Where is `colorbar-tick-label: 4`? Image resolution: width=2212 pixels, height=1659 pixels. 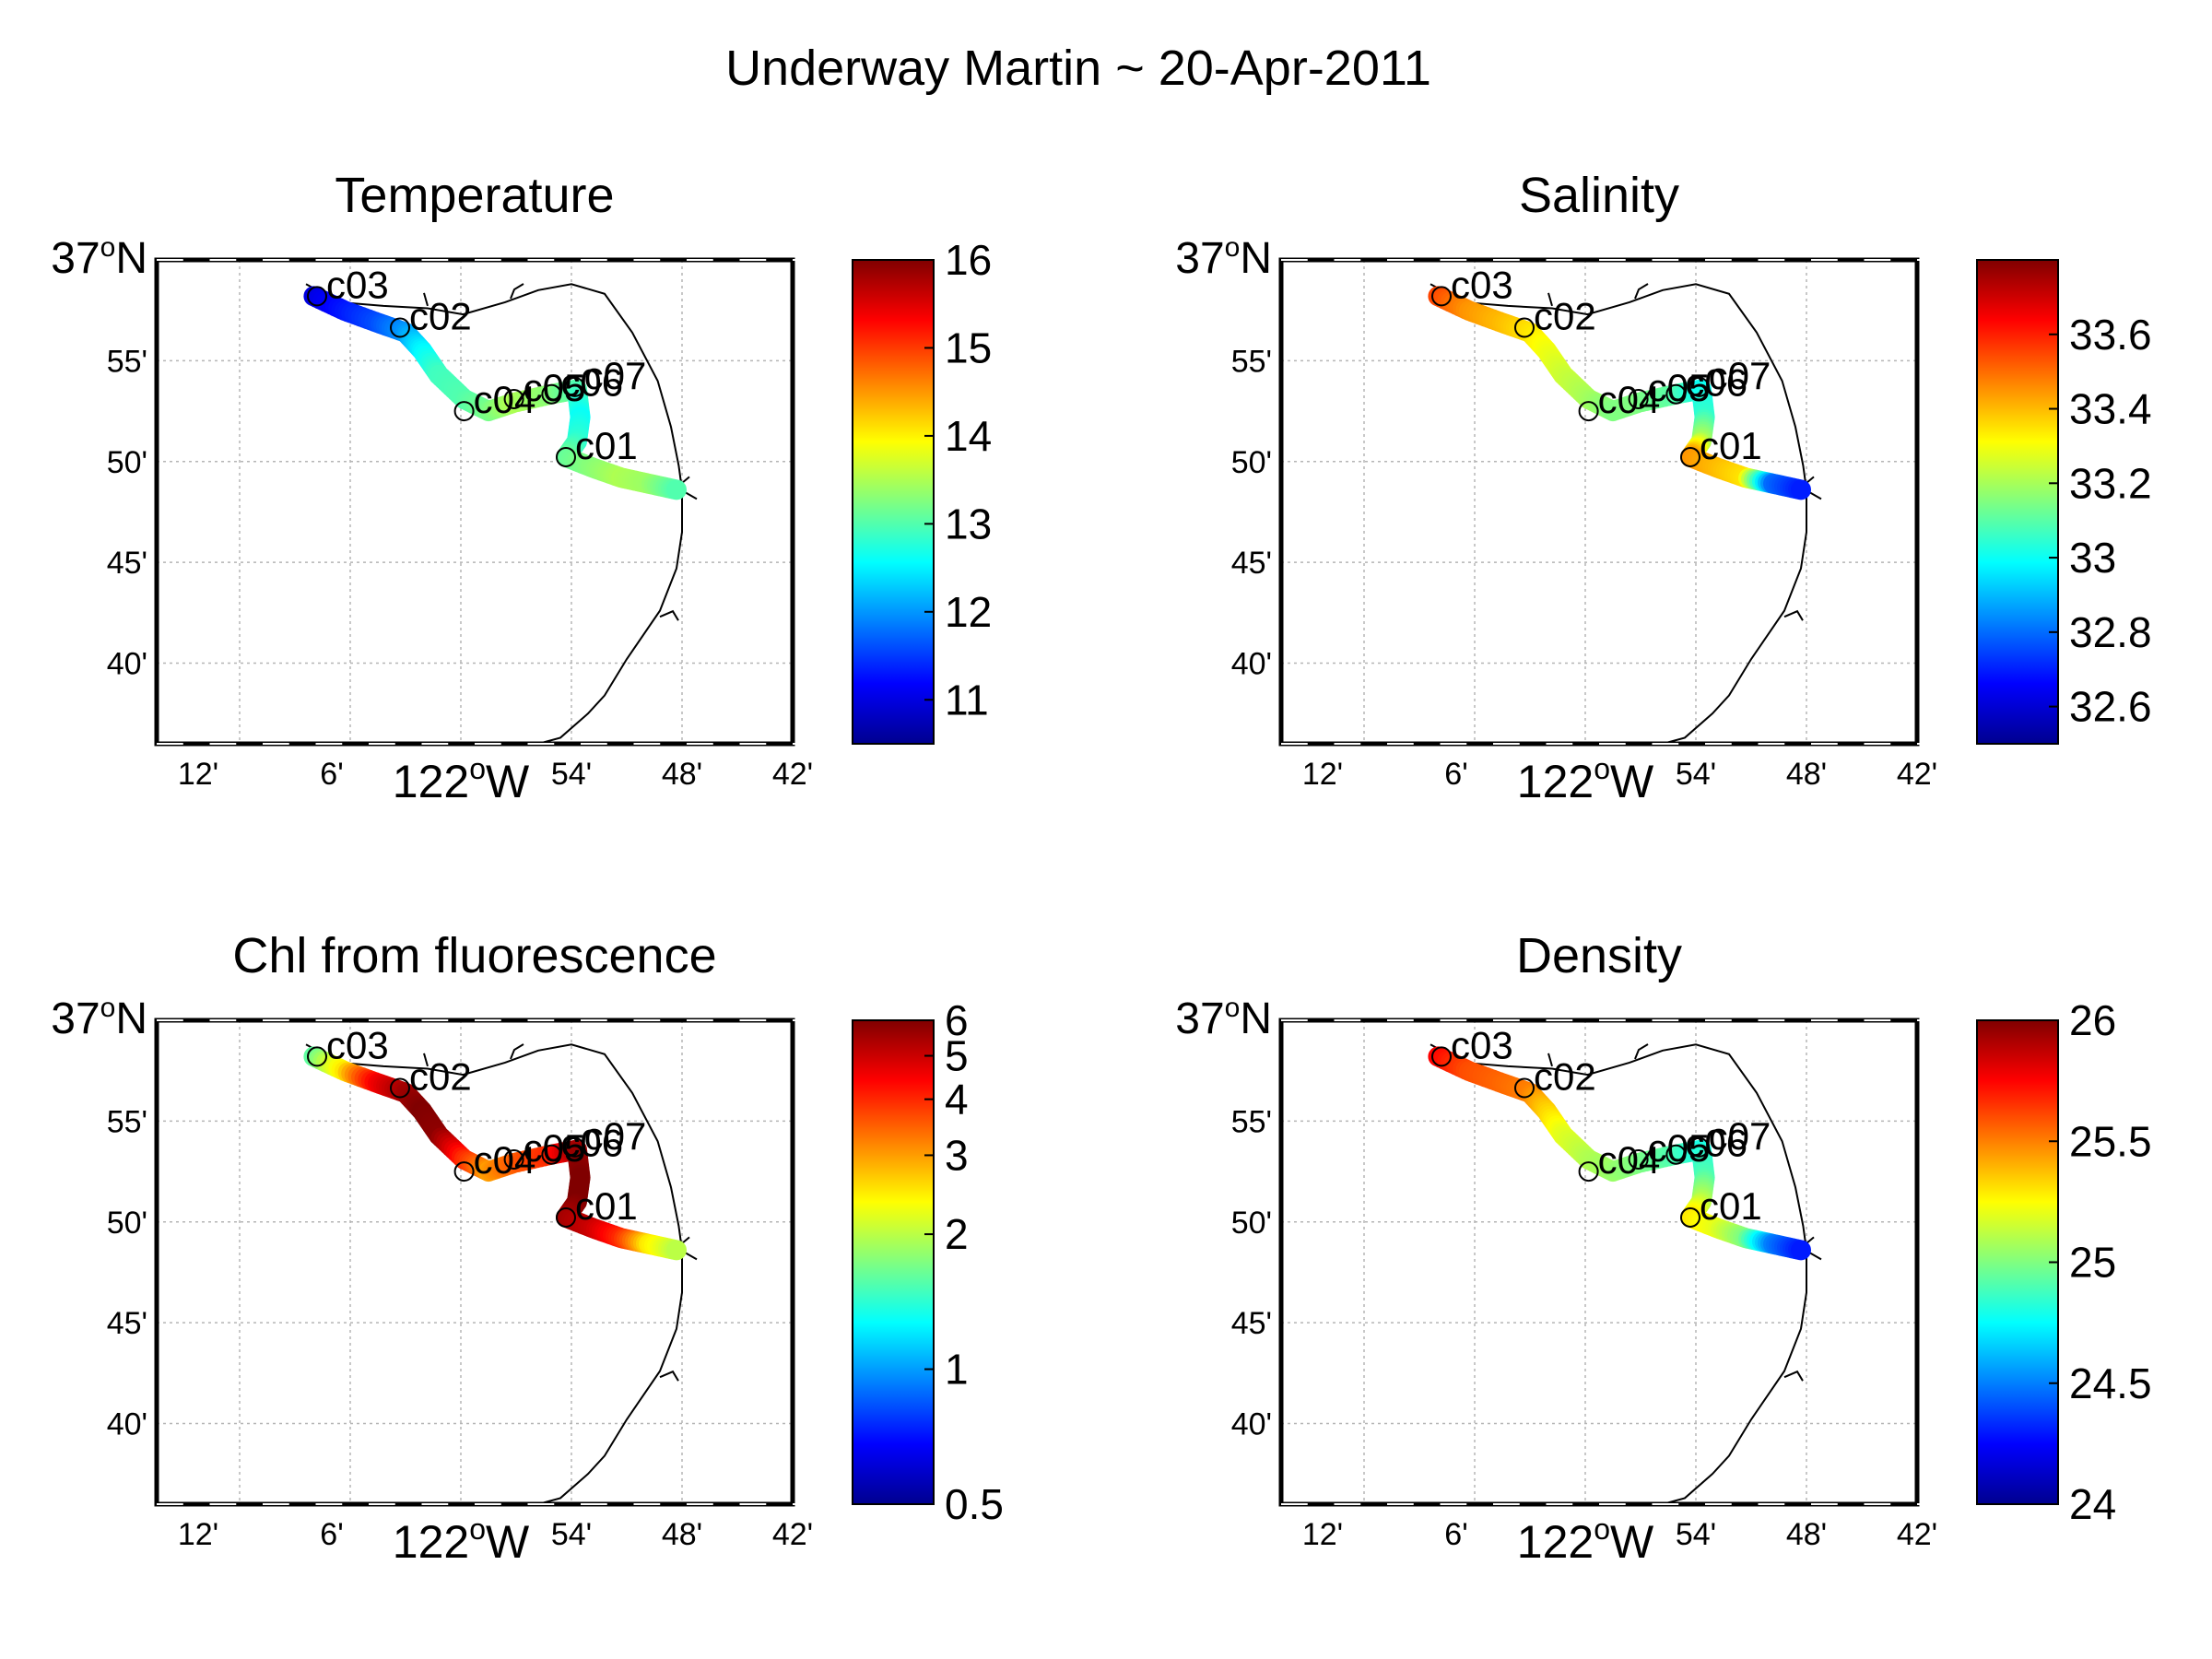 colorbar-tick-label: 4 is located at coordinates (957, 1100).